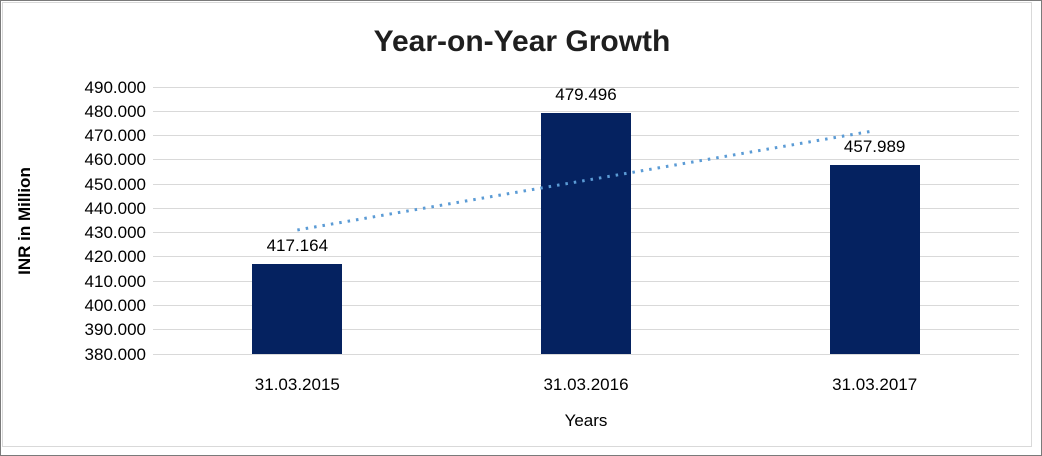 The image size is (1042, 456). Describe the element at coordinates (115, 281) in the screenshot. I see `y-tick-label: 410.000` at that location.